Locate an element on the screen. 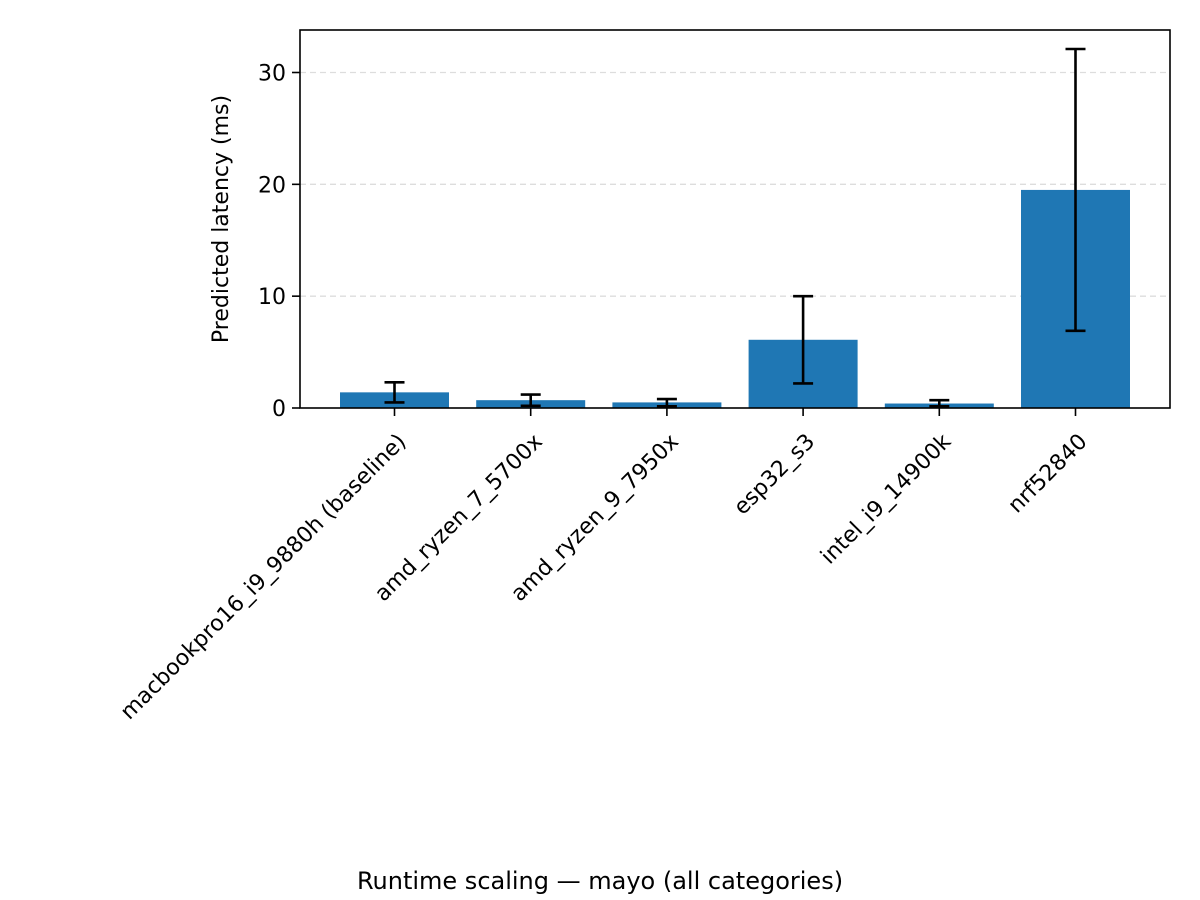 This screenshot has width=1200, height=900. x-tick-label: intel_i9_14900k is located at coordinates (886, 499).